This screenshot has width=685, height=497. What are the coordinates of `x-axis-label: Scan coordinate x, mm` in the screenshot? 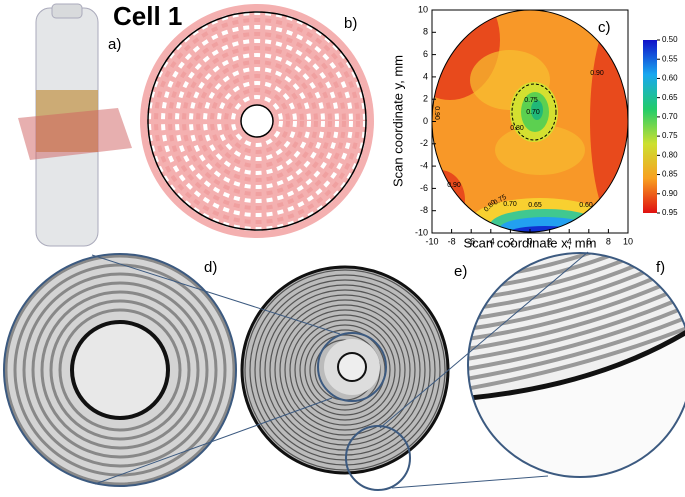 It's located at (530, 242).